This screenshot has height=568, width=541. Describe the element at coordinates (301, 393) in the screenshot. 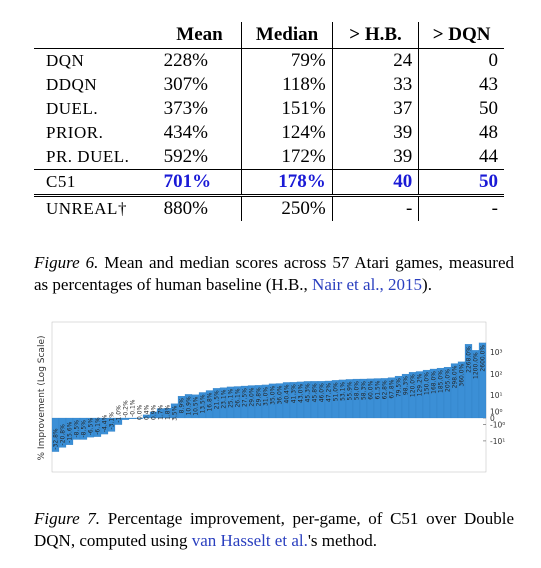

I see `bar-label: 43.0%` at that location.